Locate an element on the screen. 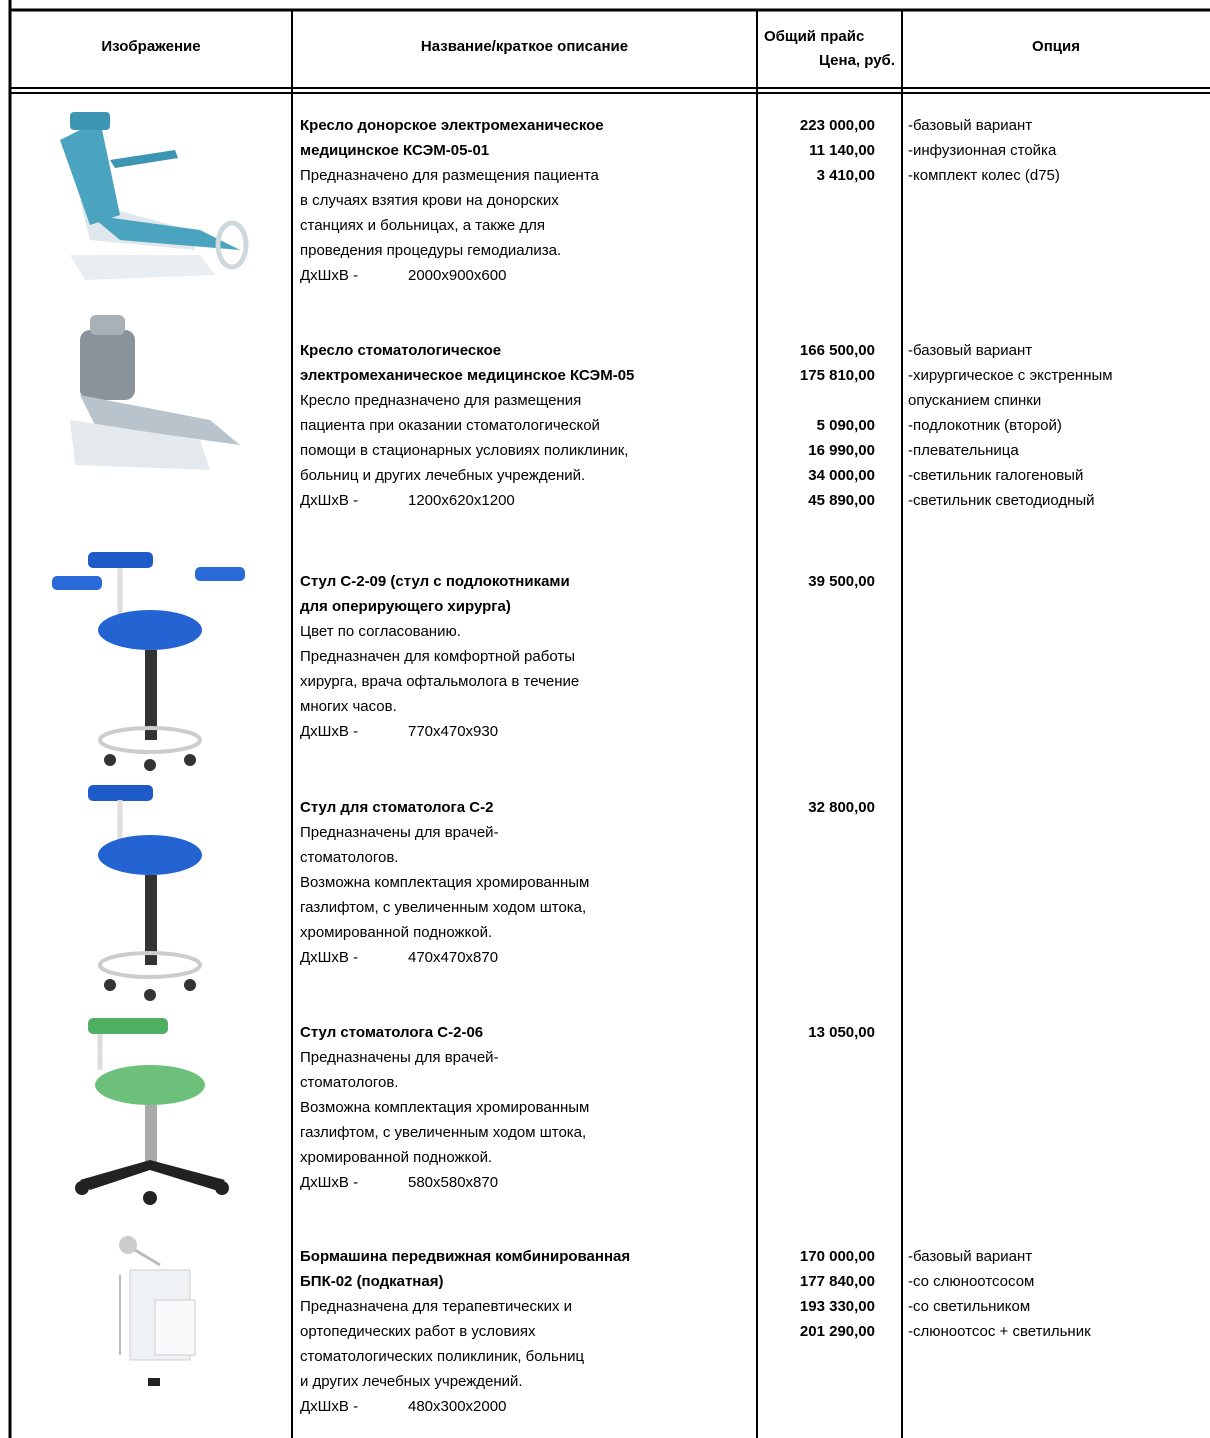  price: 13 050,00 is located at coordinates (841, 1032).